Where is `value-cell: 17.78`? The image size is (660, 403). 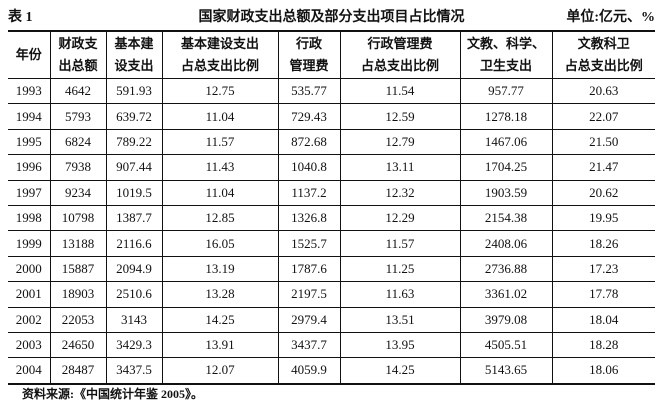
value-cell: 17.78 is located at coordinates (603, 294).